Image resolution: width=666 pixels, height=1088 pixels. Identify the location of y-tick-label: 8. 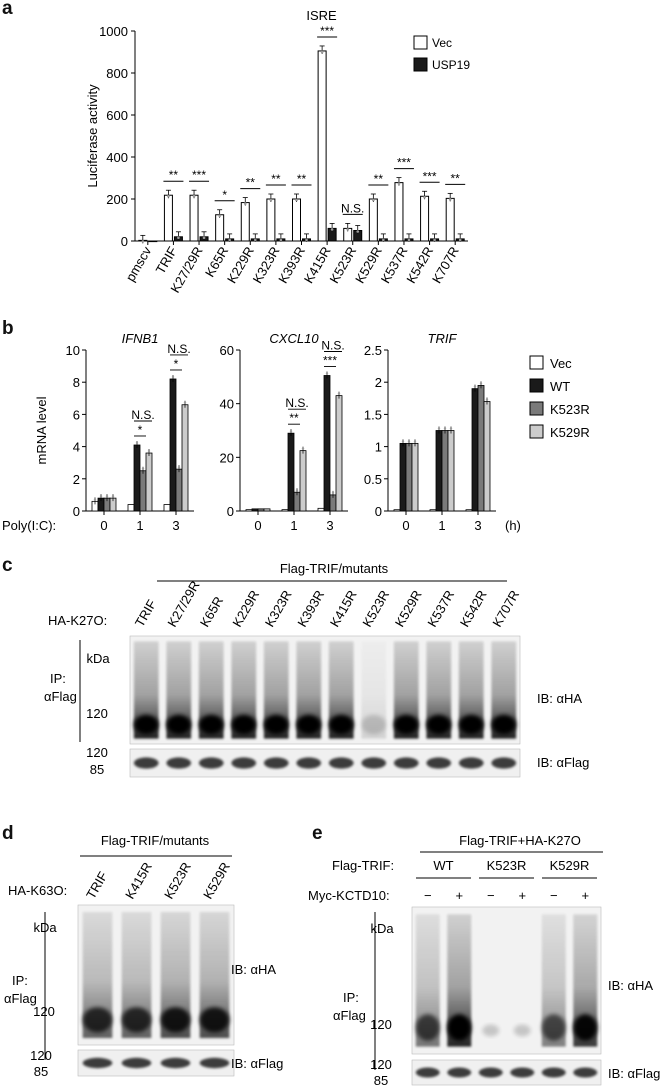
(76, 382).